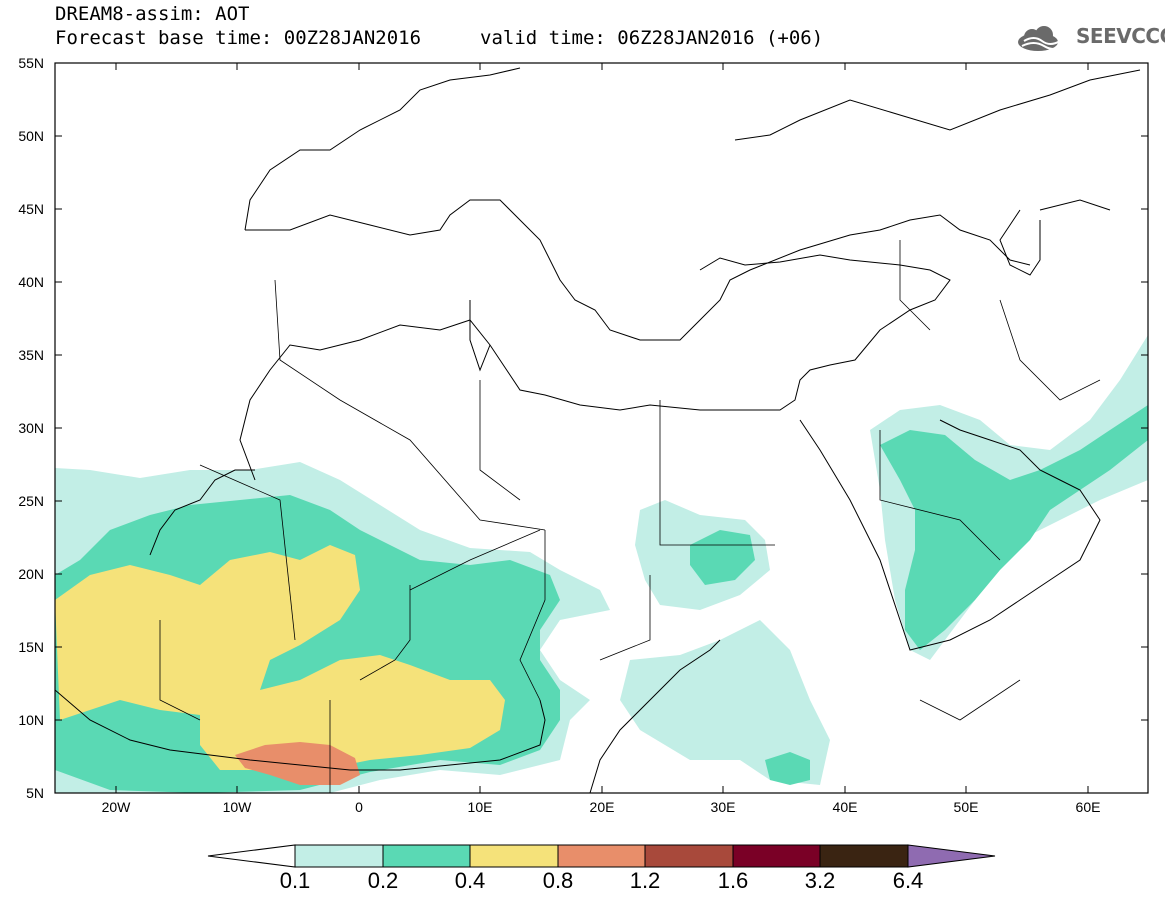 This screenshot has height=905, width=1165. Describe the element at coordinates (31, 574) in the screenshot. I see `lat-label: 20N` at that location.